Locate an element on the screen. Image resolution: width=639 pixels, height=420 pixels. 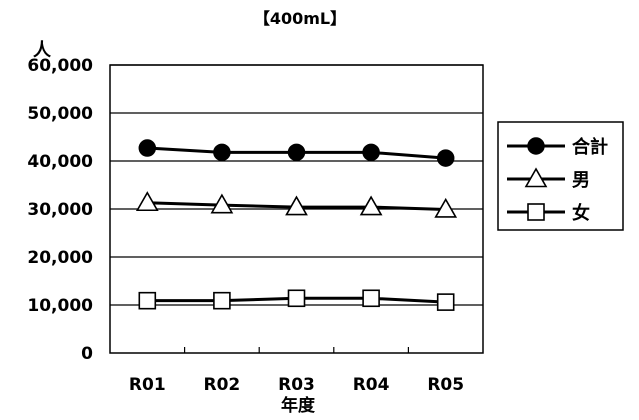
x-tick-label: R03 is located at coordinates (296, 385).